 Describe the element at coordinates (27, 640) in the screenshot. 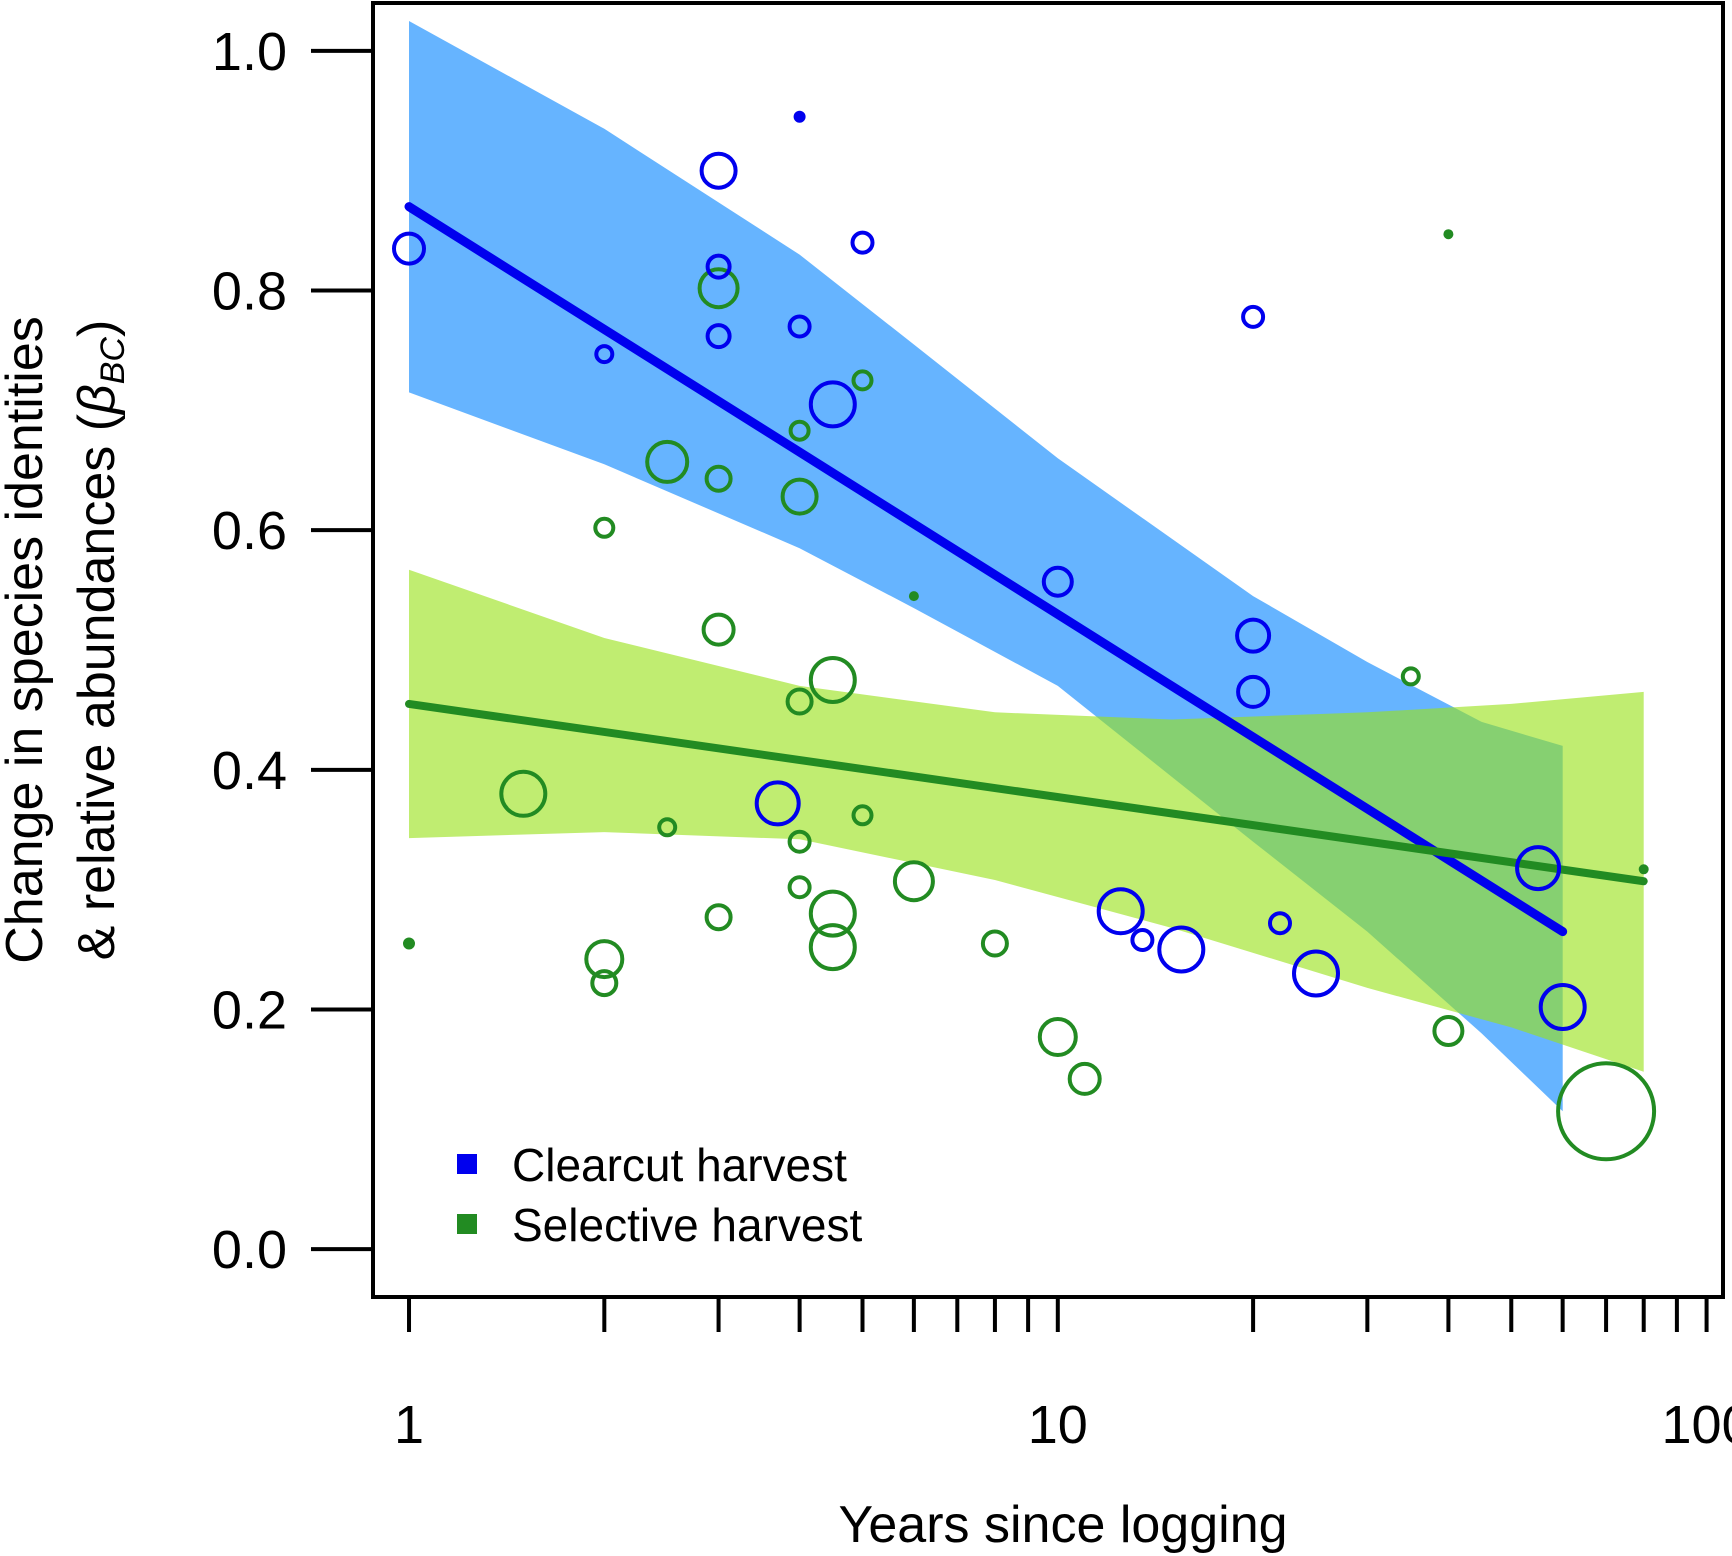

I see `y-axis-title-line1: Change in species identities` at that location.